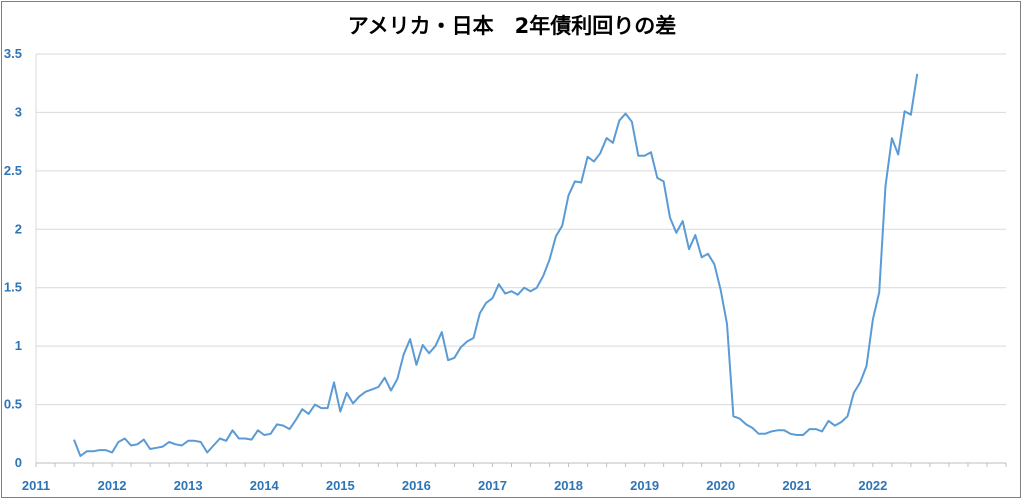 This screenshot has width=1024, height=501. I want to click on y-tick-label: 1.5, so click(13, 287).